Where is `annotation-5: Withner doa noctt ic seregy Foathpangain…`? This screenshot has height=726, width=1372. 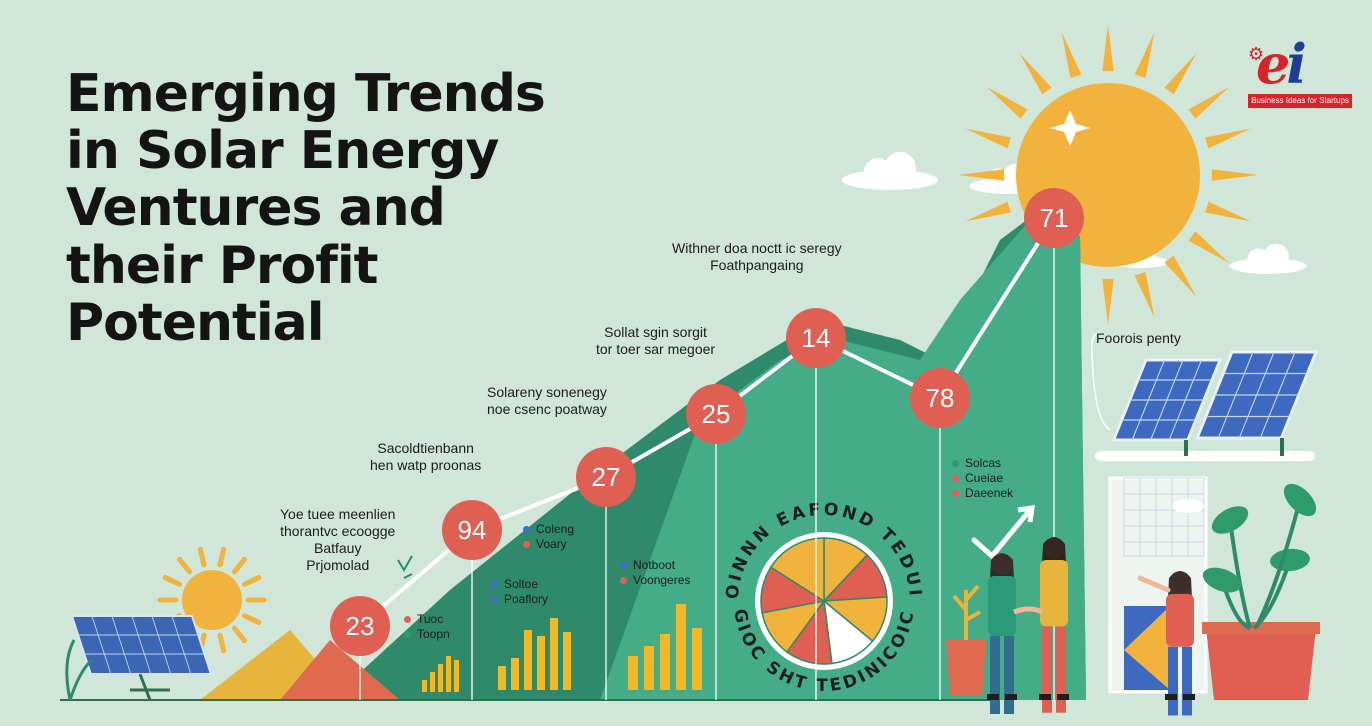 annotation-5: Withner doa noctt ic seregy Foathpangain… is located at coordinates (757, 256).